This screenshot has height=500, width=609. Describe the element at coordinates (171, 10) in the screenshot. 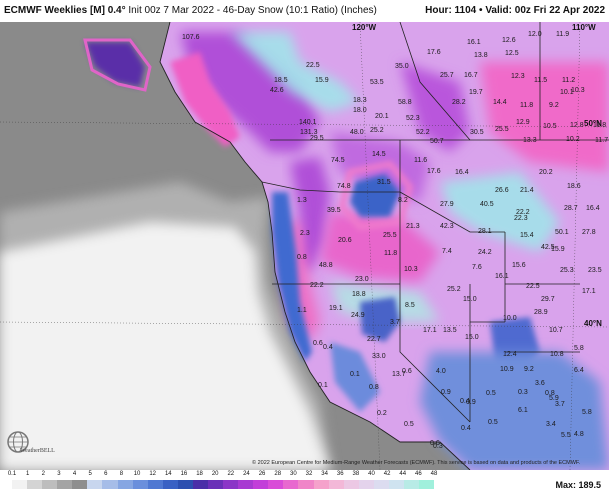

I see `init-time: Init 00z 7 Mar 2022` at that location.